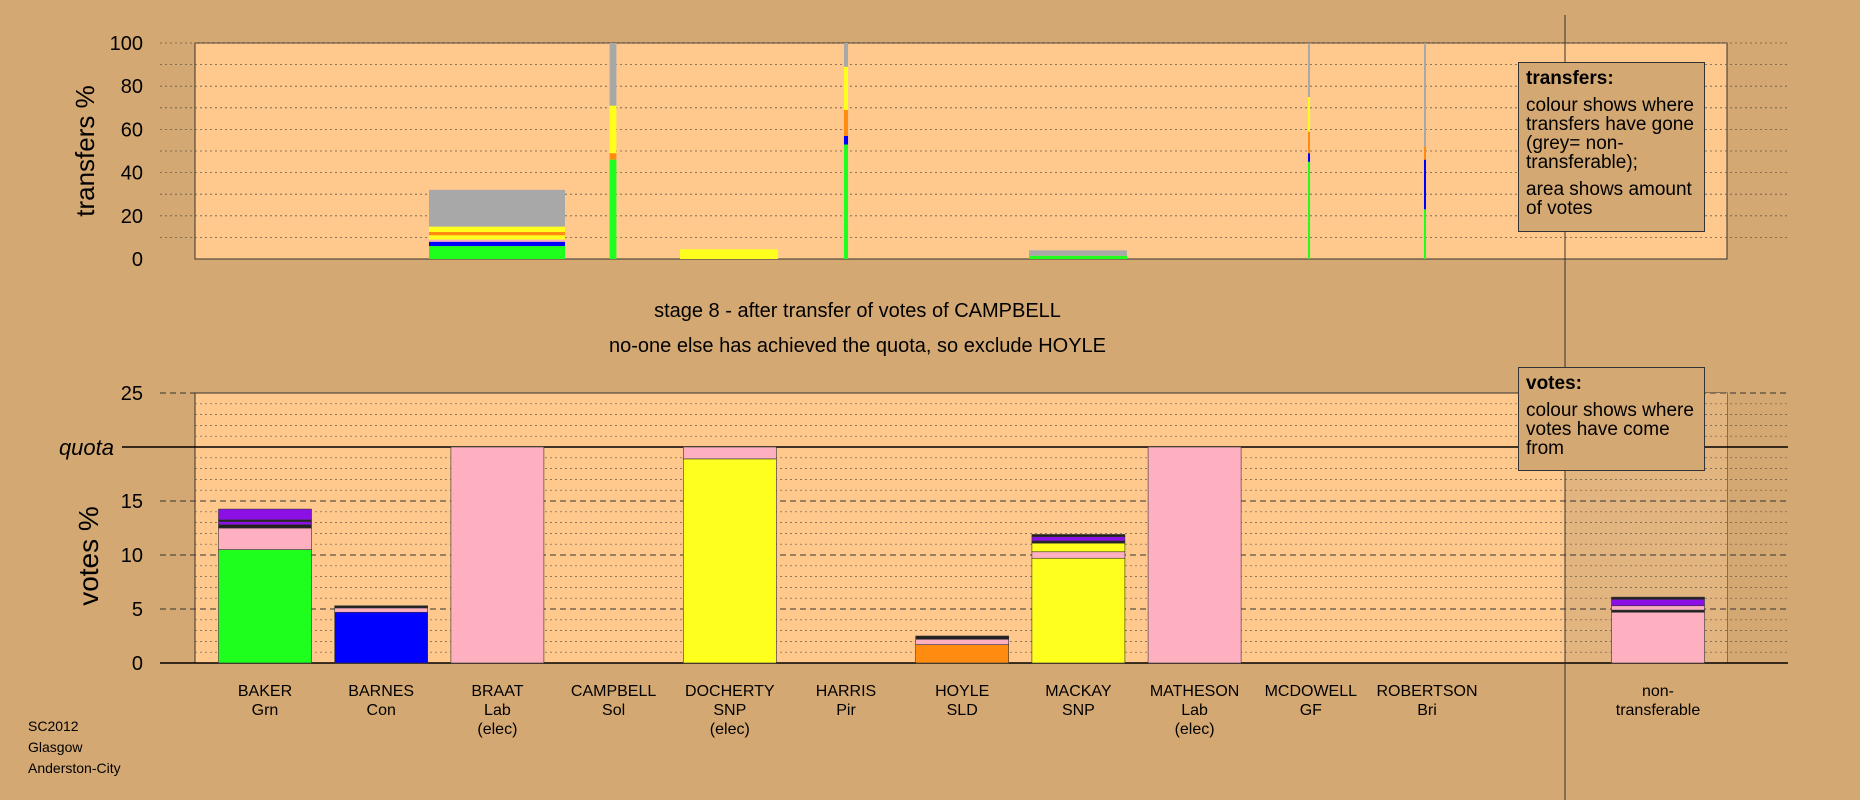 The height and width of the screenshot is (800, 1860). Describe the element at coordinates (1425, 234) in the screenshot. I see `transfer-segment-robertson-green` at that location.